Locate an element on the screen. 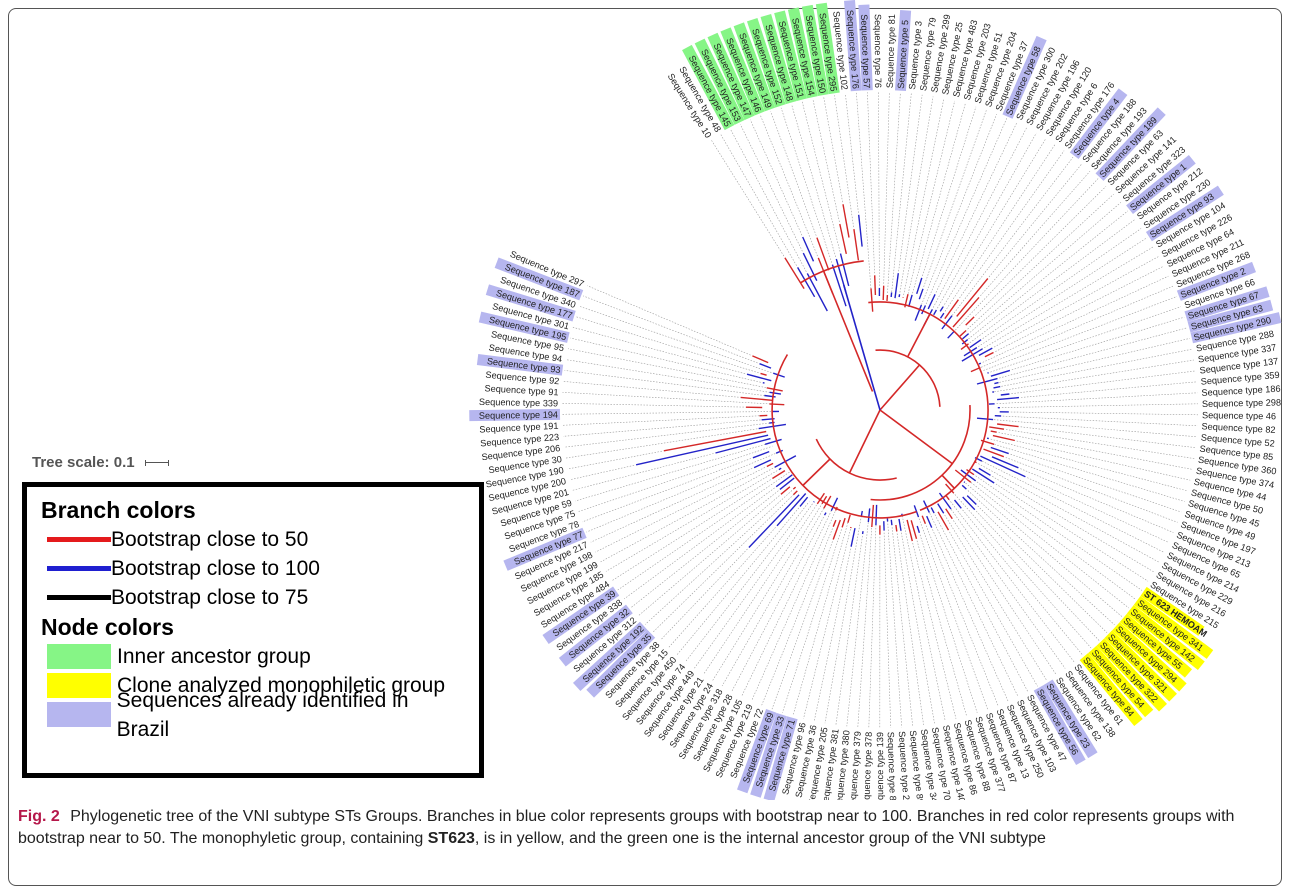 The width and height of the screenshot is (1290, 896). clade-arc is located at coordinates (920, 453).